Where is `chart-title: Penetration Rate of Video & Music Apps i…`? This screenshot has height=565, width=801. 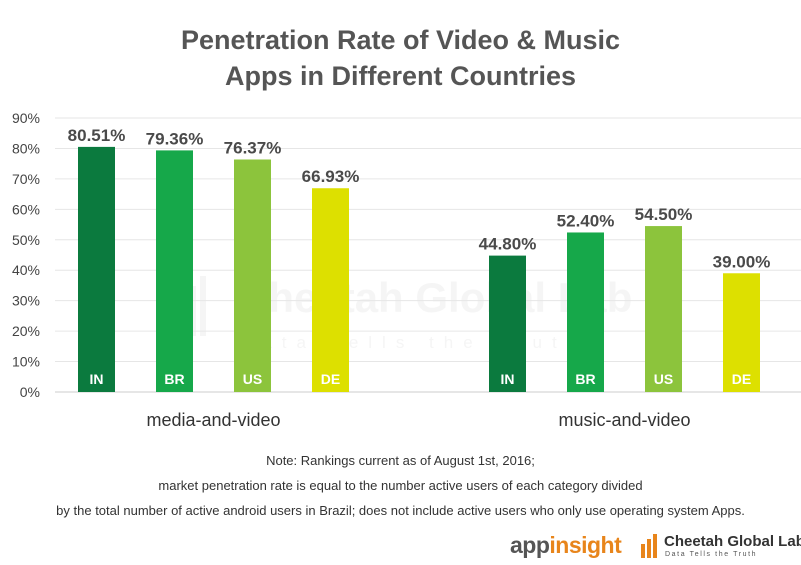
chart-title: Penetration Rate of Video & Music Apps i… is located at coordinates (400, 58).